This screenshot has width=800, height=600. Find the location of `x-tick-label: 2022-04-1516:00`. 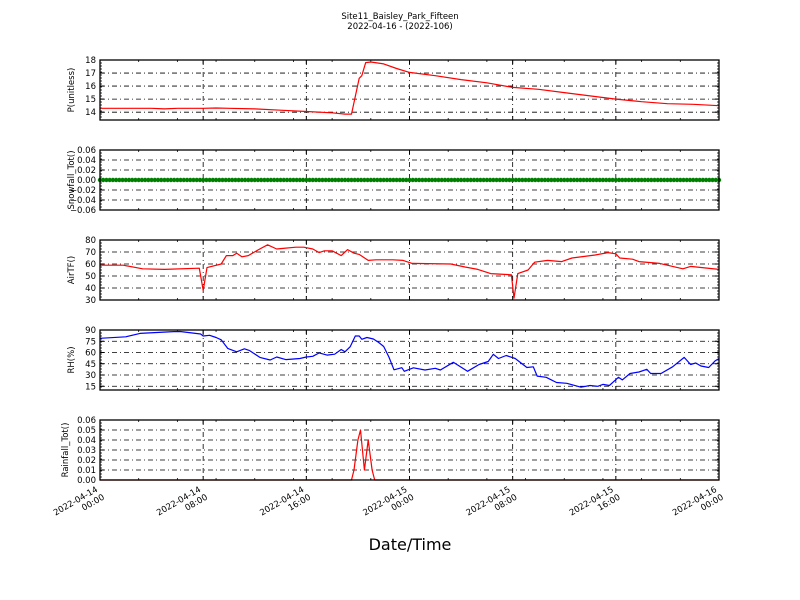

x-tick-label: 2022-04-1516:00 is located at coordinates (595, 505).